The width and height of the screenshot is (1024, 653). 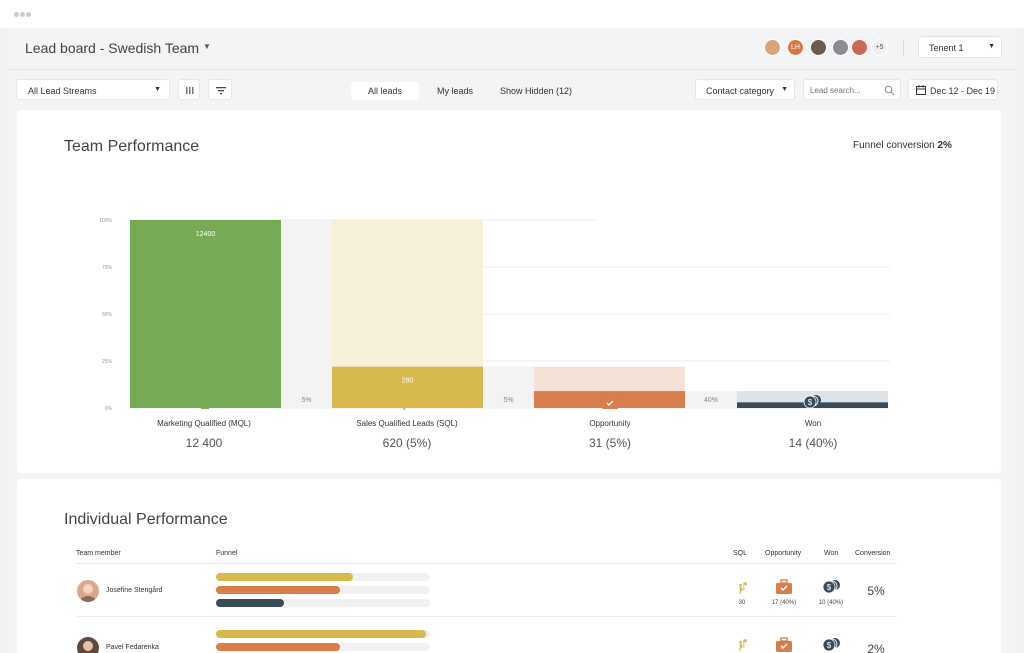 I want to click on window-chrome, so click(x=512, y=14).